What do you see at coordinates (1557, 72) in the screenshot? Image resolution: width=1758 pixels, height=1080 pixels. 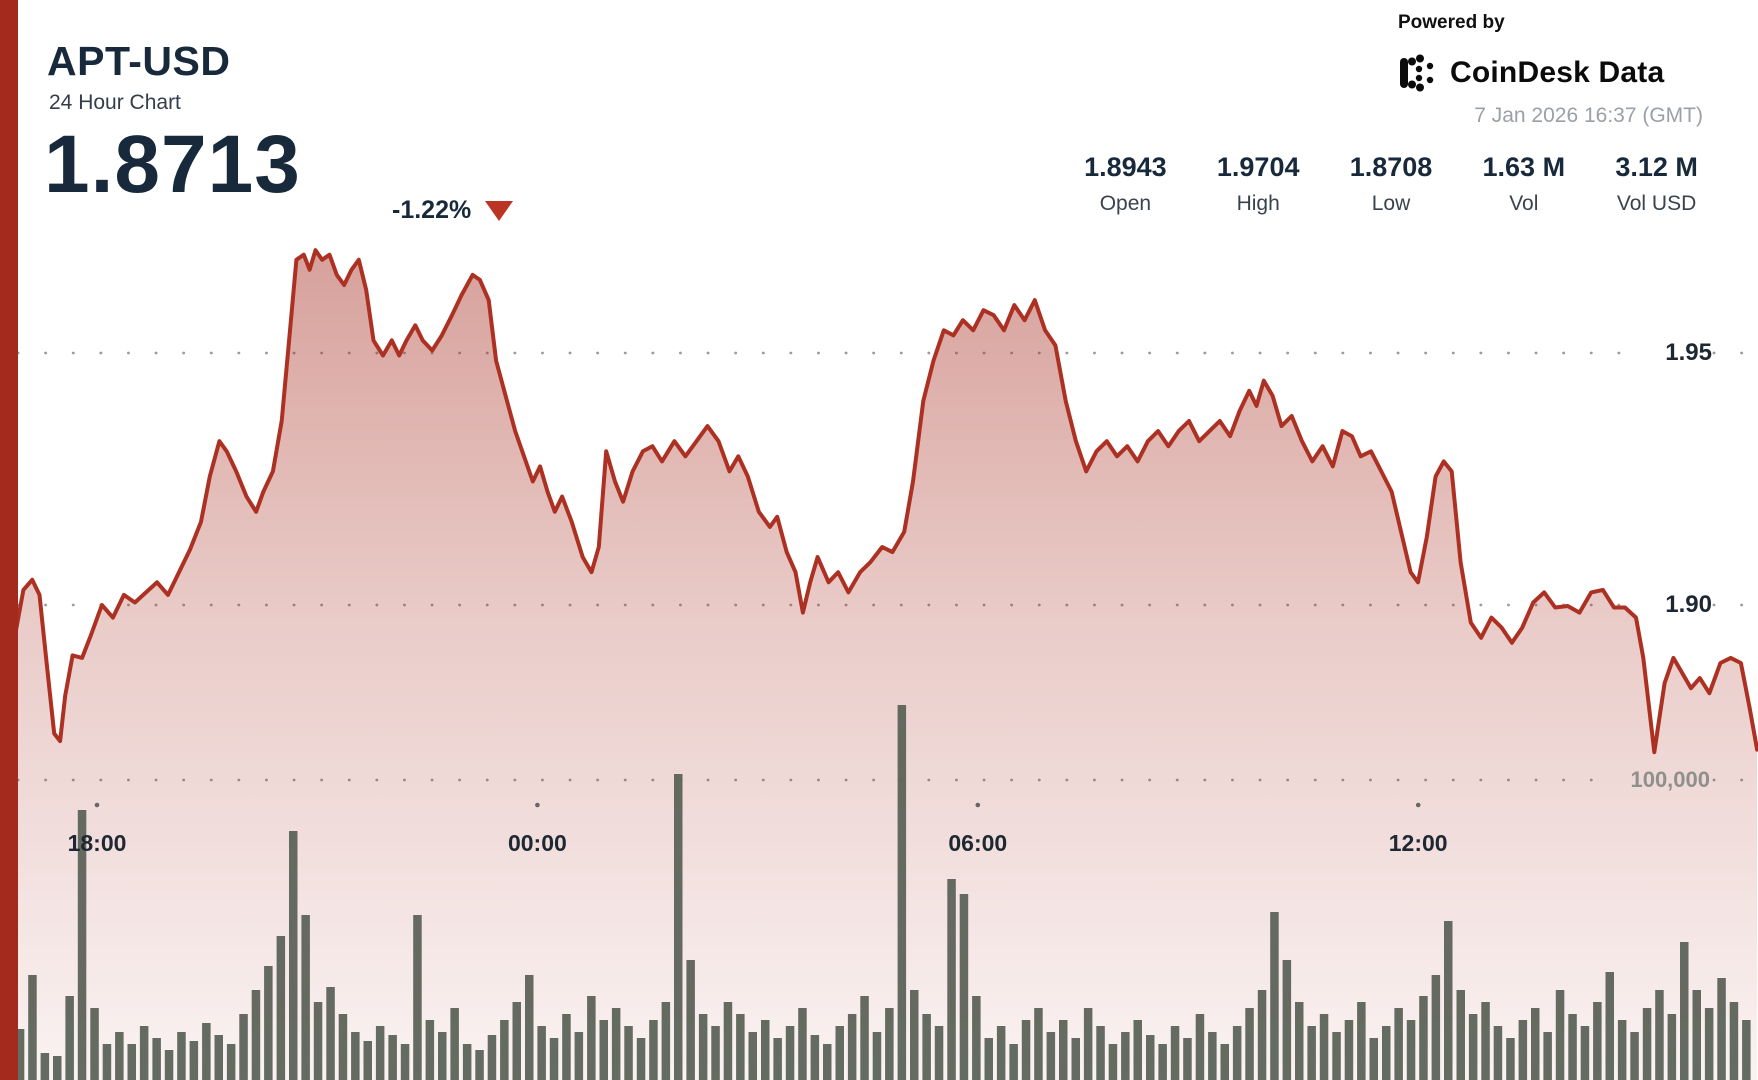 I see `coindesk-logo-text: CoinDesk Data` at bounding box center [1557, 72].